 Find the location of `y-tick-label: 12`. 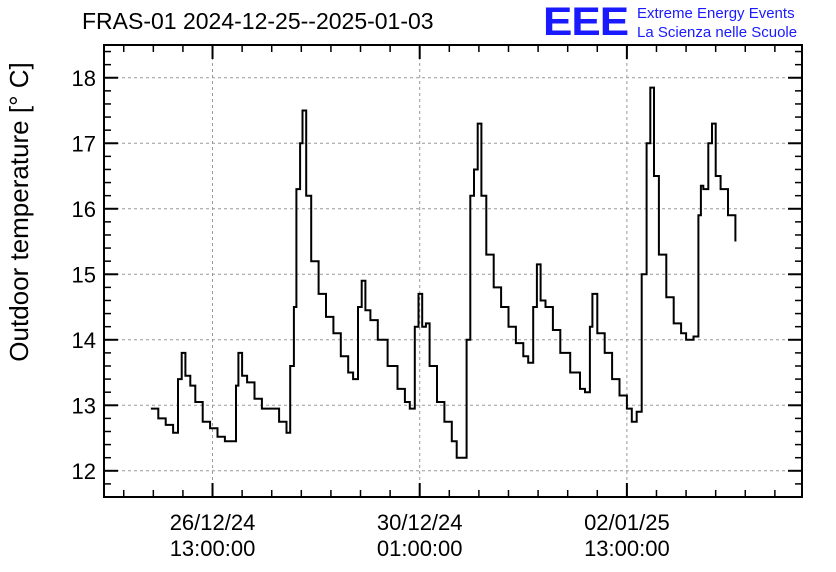

y-tick-label: 12 is located at coordinates (84, 471).